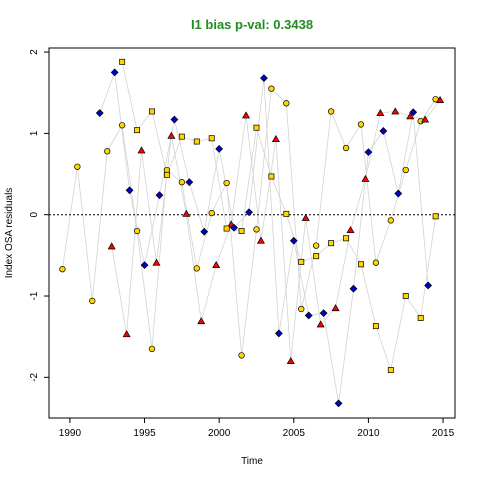  Describe the element at coordinates (34, 376) in the screenshot. I see `y-tick-label: -2` at that location.